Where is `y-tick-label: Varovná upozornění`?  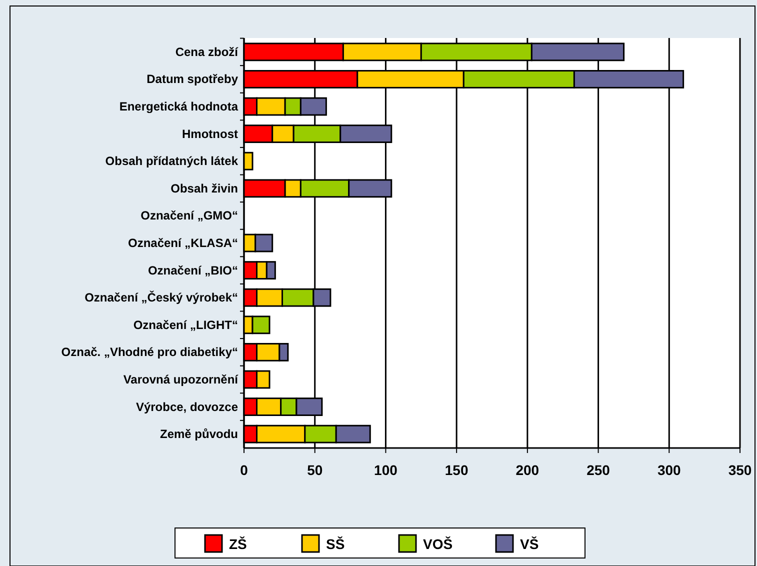 y-tick-label: Varovná upozornění is located at coordinates (181, 379).